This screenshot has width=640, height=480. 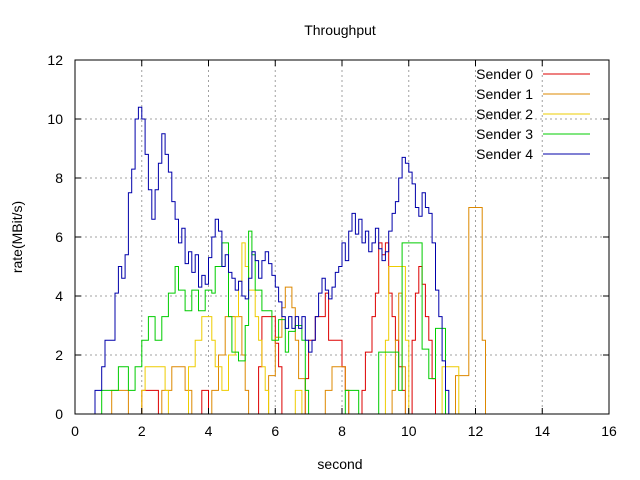 What do you see at coordinates (59, 296) in the screenshot?
I see `y-tick-label: 4` at bounding box center [59, 296].